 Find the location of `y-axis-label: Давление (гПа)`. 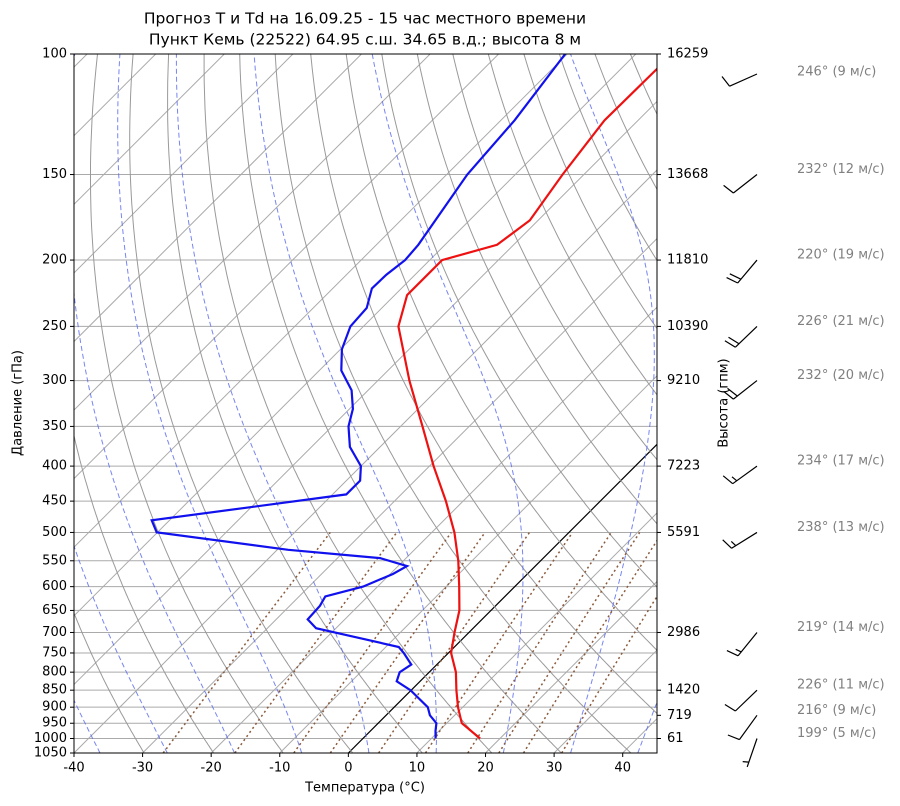

y-axis-label: Давление (гПа) is located at coordinates (18, 403).